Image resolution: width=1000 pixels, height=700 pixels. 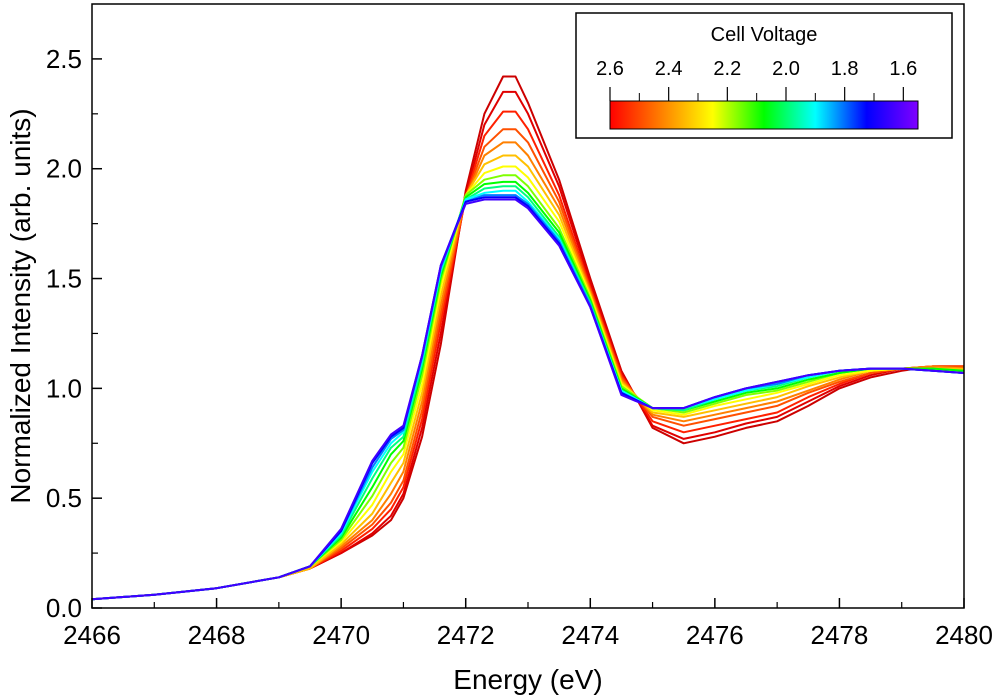 What do you see at coordinates (64, 59) in the screenshot?
I see `y-tick-label: 2.5` at bounding box center [64, 59].